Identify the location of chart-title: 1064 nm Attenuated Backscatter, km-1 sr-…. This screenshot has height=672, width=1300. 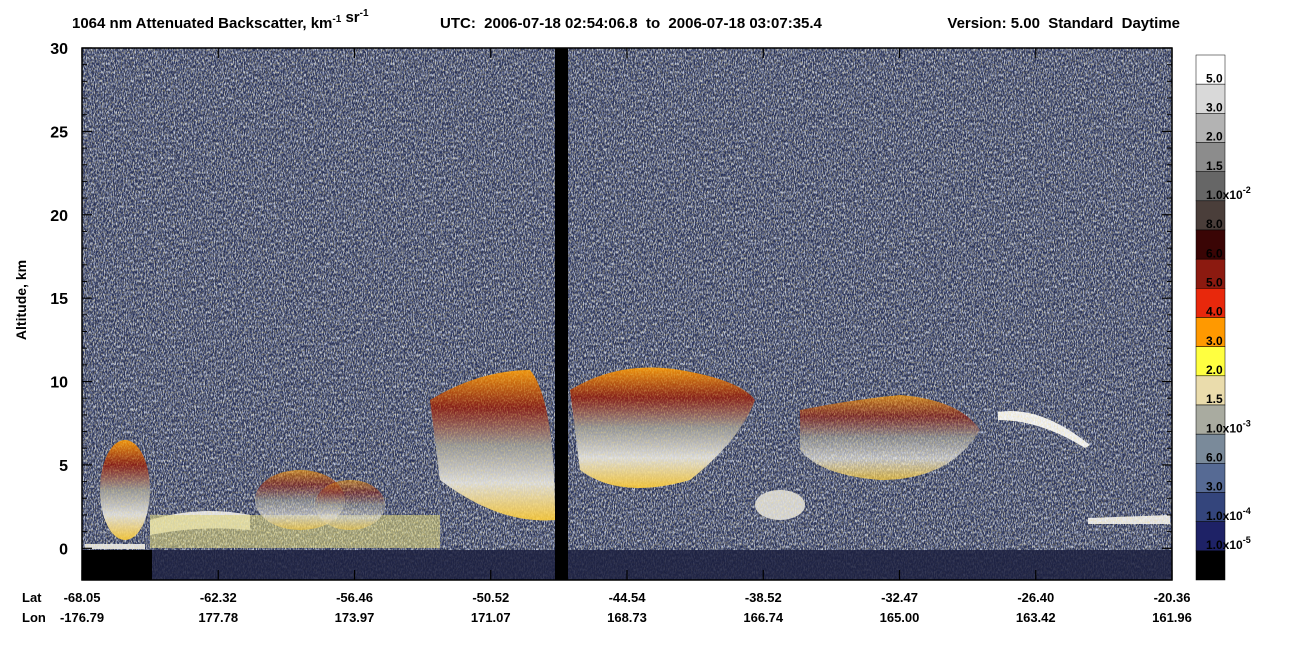
(220, 20).